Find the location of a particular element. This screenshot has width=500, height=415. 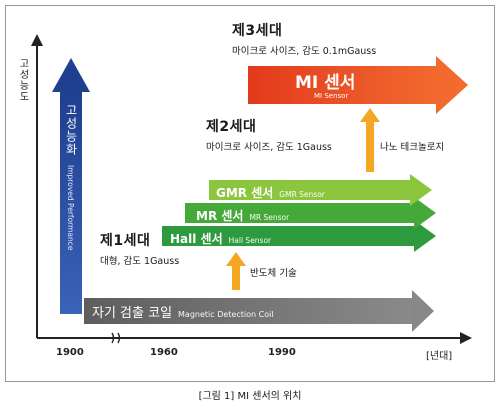

gen3-title: 제3세대 is located at coordinates (257, 31).